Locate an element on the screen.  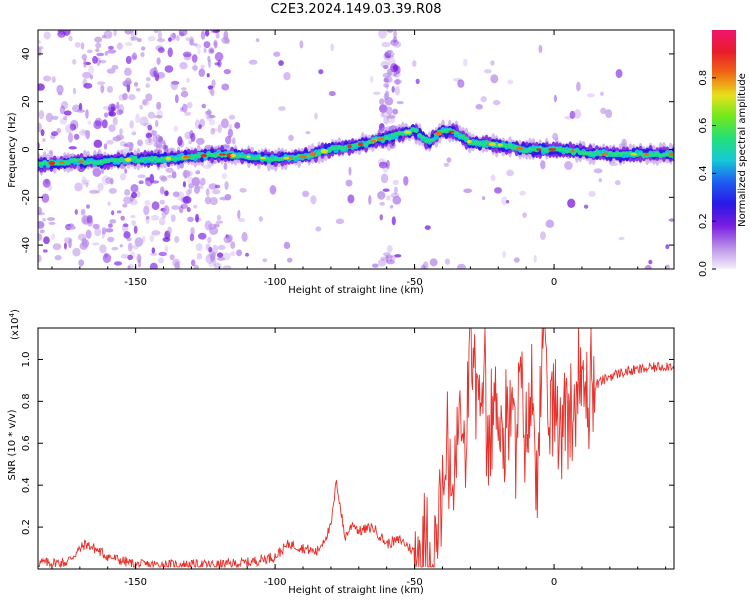
snr-multiplier-base: (x10 is located at coordinates (15, 328).